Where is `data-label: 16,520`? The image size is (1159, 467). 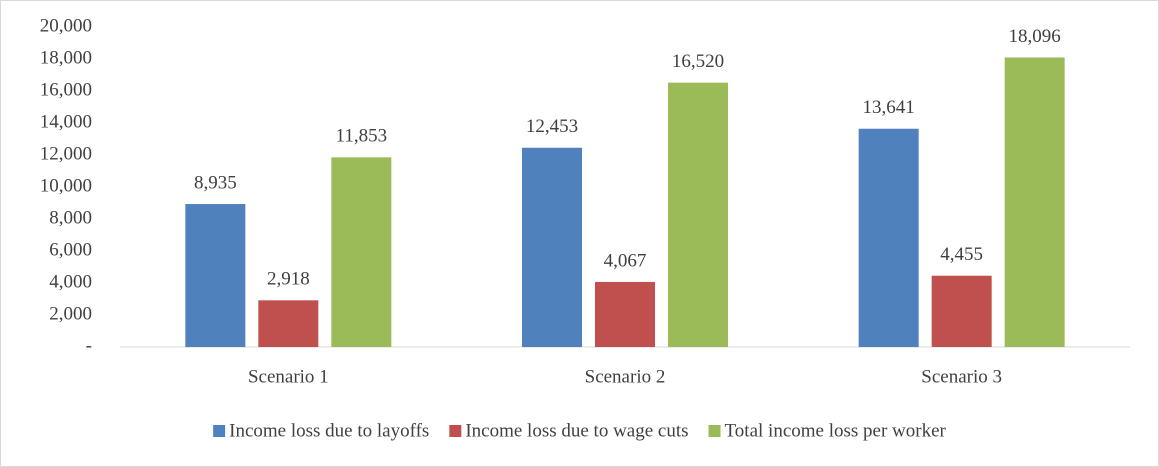
data-label: 16,520 is located at coordinates (698, 61).